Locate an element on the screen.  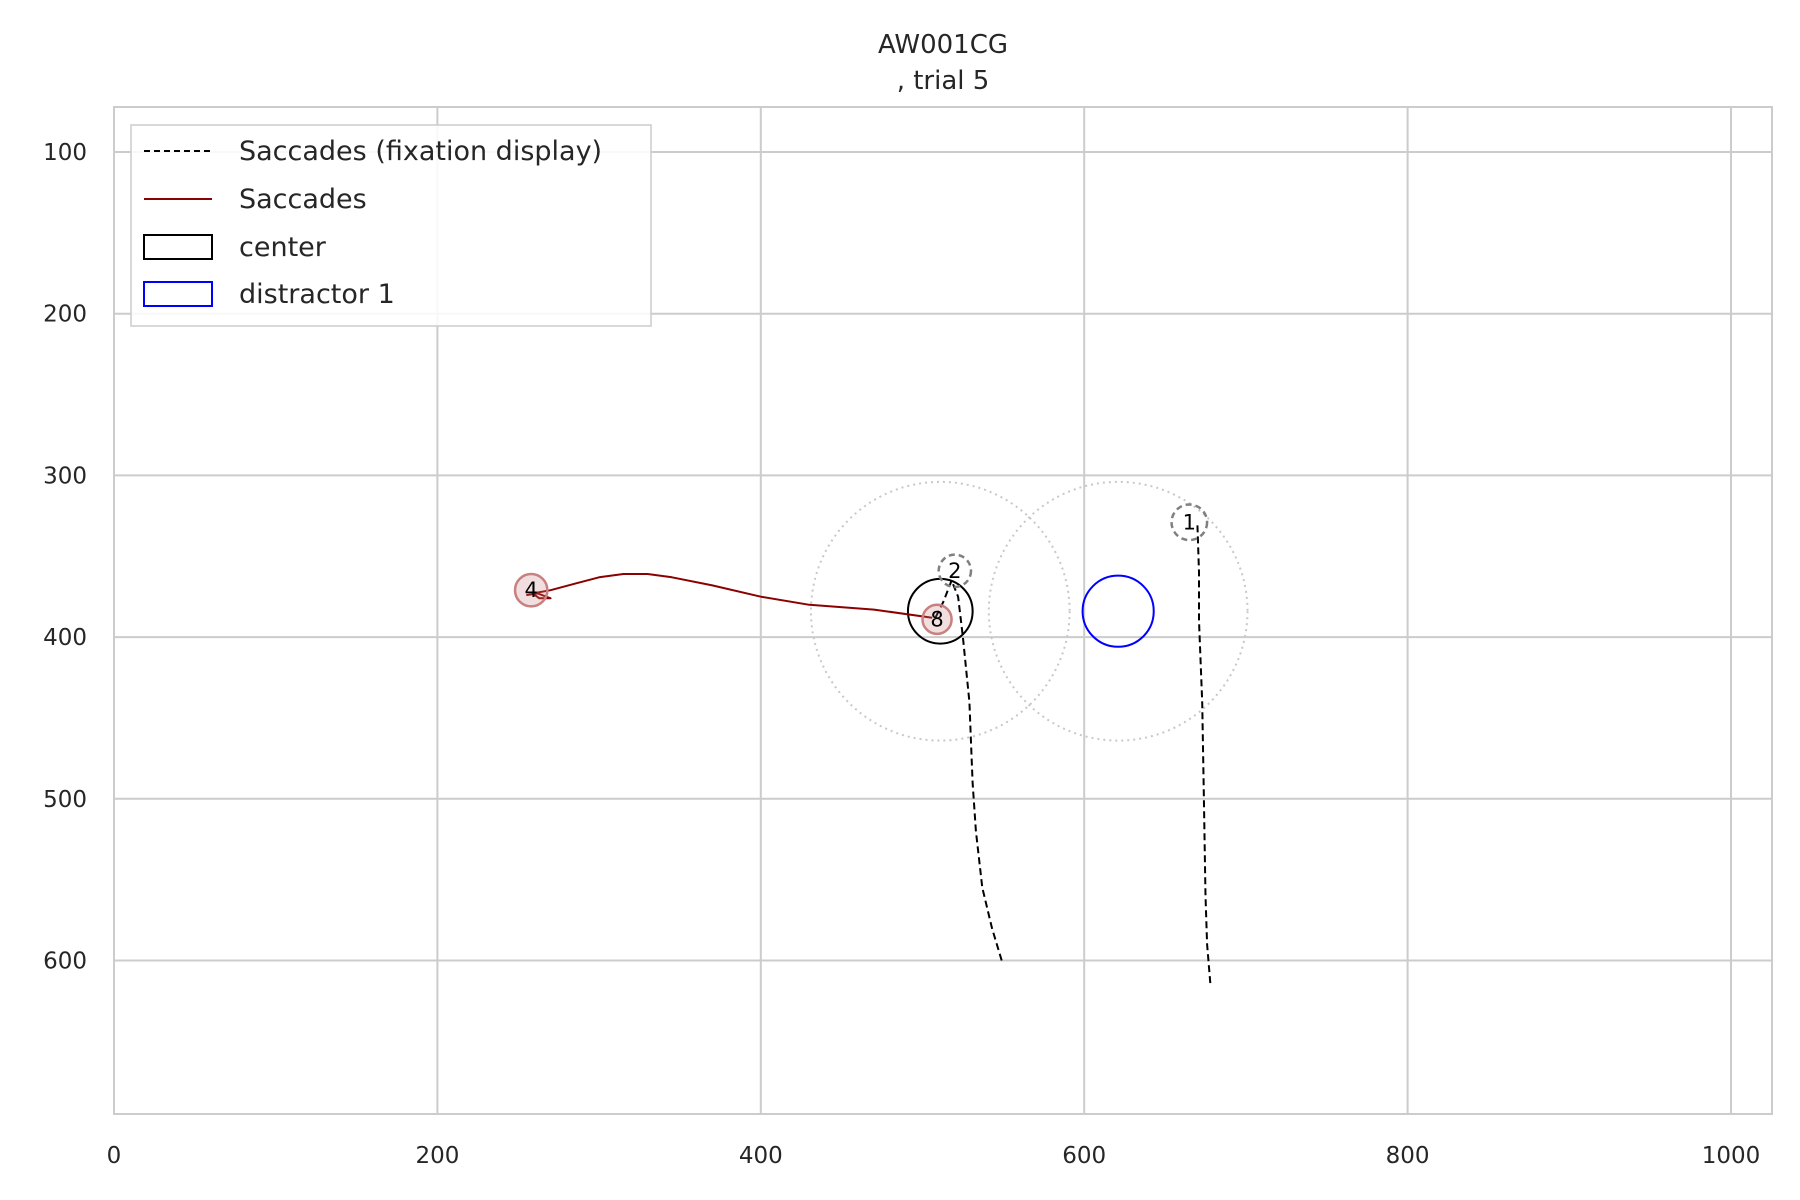
region-center-area is located at coordinates (940, 611).